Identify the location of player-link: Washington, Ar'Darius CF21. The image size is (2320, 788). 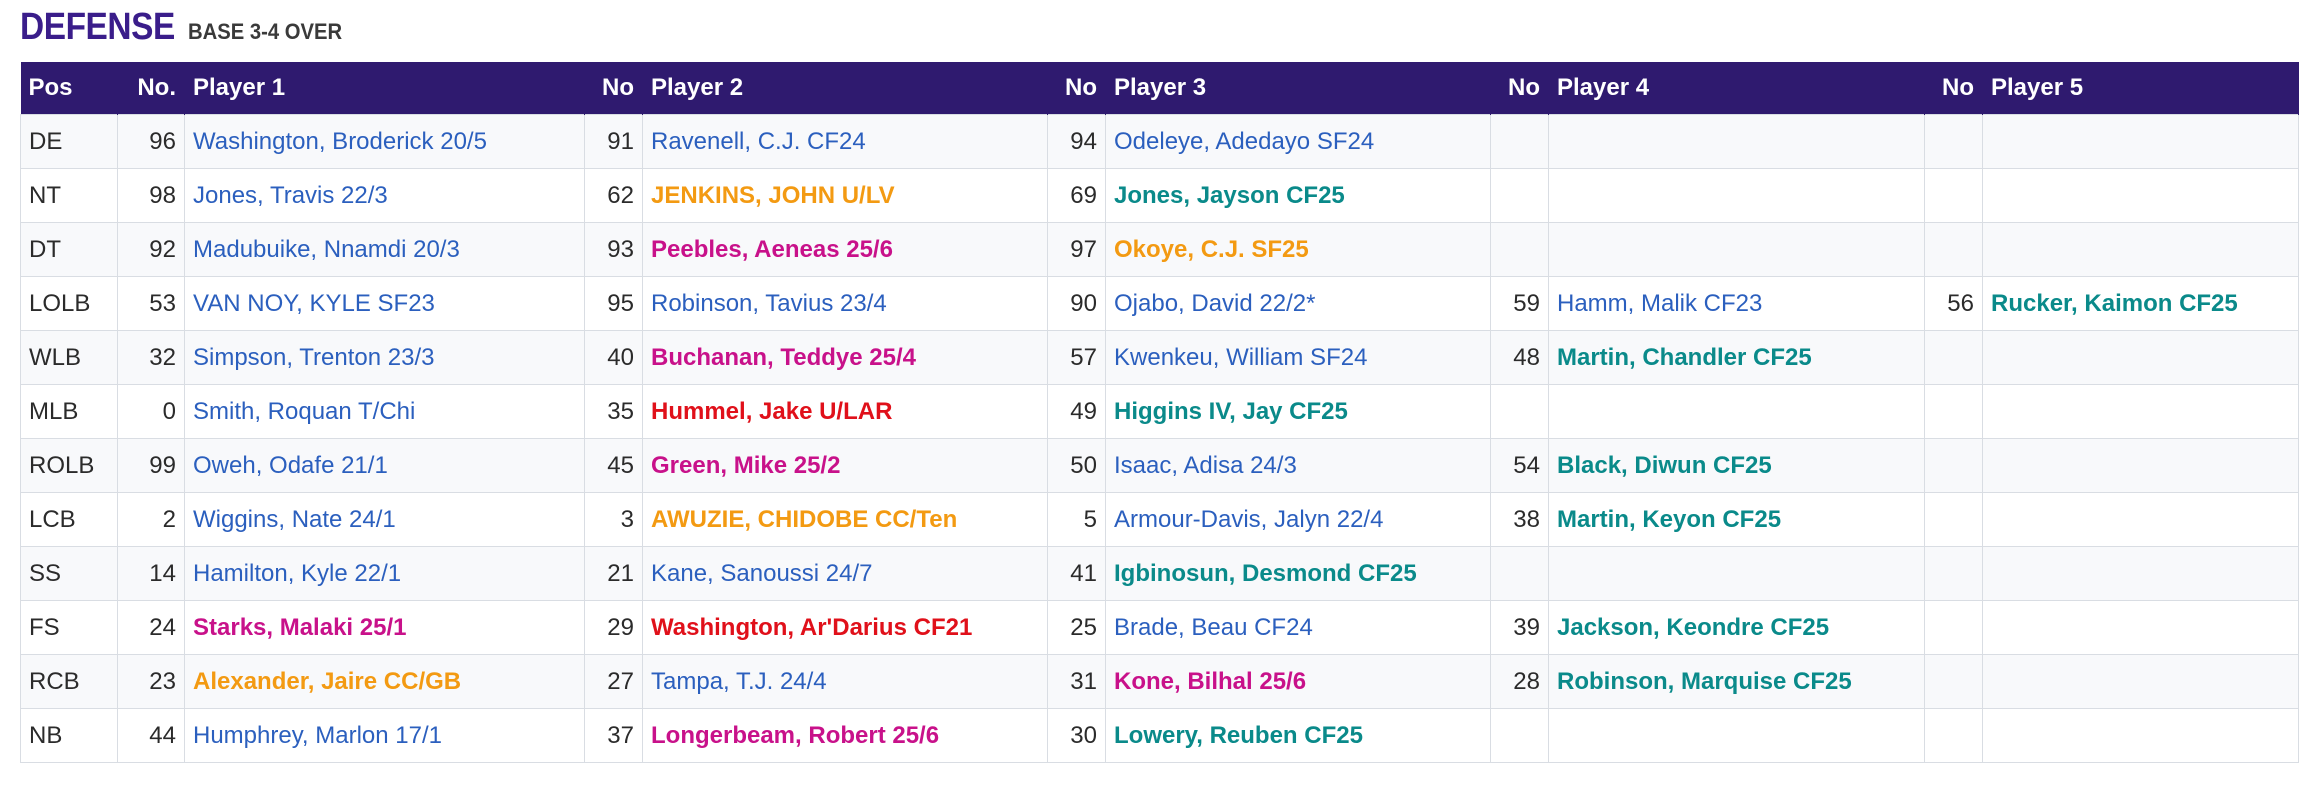
(812, 627).